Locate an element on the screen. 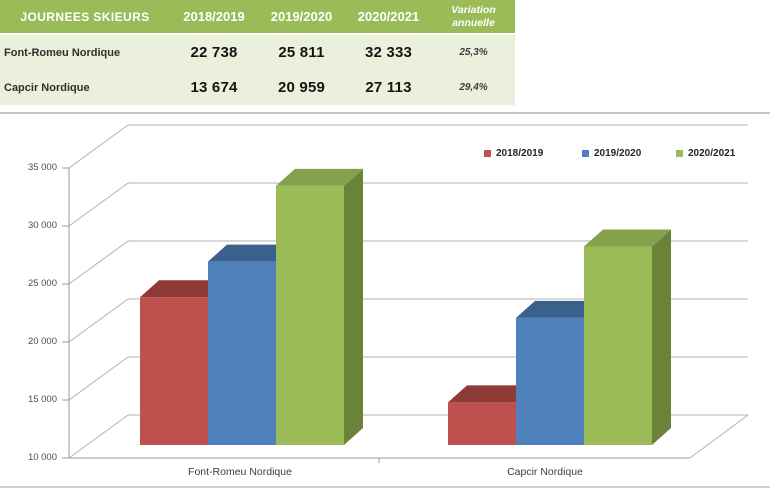  y-axis-tick-label: 30 000 is located at coordinates (42, 225).